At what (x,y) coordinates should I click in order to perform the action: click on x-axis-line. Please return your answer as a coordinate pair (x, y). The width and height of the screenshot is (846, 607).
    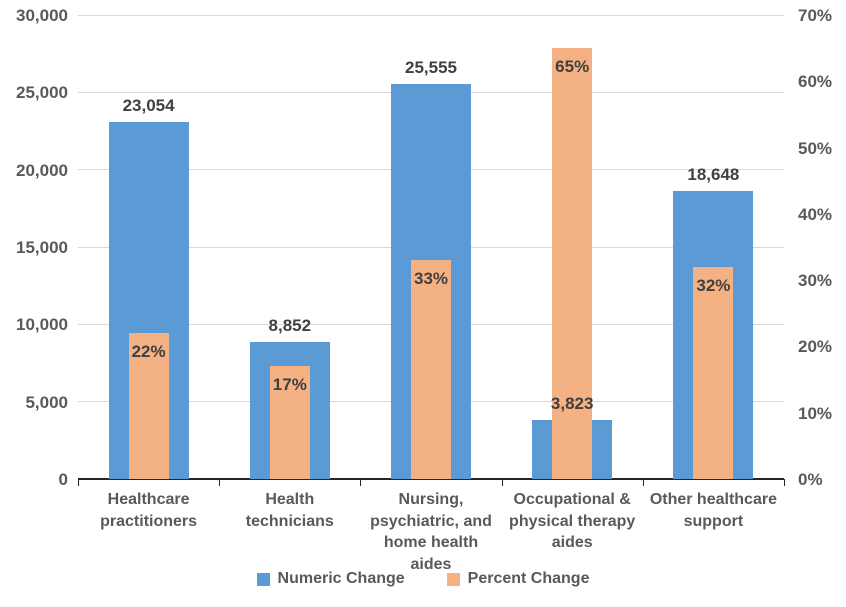
    Looking at the image, I should click on (431, 479).